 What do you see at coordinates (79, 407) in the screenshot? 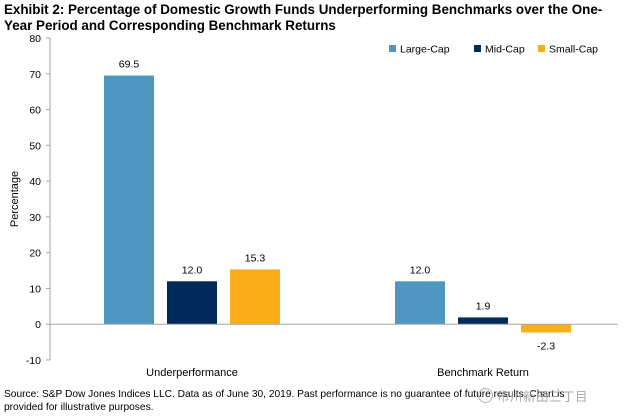
I see `source-note-line-2: provided for illustrative purposes.` at bounding box center [79, 407].